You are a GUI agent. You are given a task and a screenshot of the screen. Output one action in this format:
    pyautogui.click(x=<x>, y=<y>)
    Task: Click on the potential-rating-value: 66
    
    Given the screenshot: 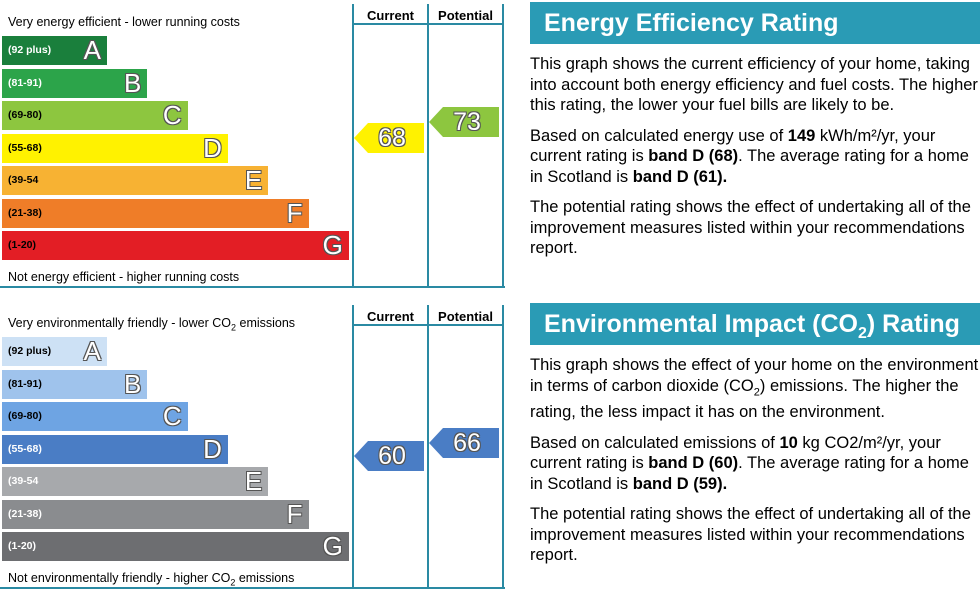 What is the action you would take?
    pyautogui.click(x=467, y=443)
    